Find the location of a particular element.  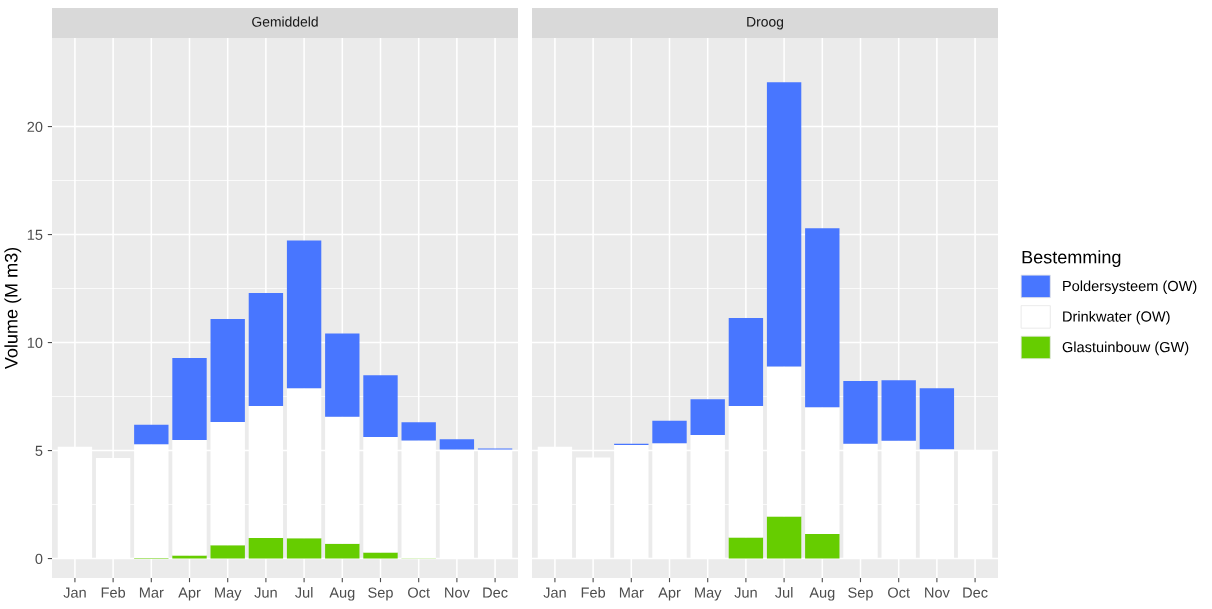

legend-label: Glastuinbouw (GW) is located at coordinates (1125, 348).